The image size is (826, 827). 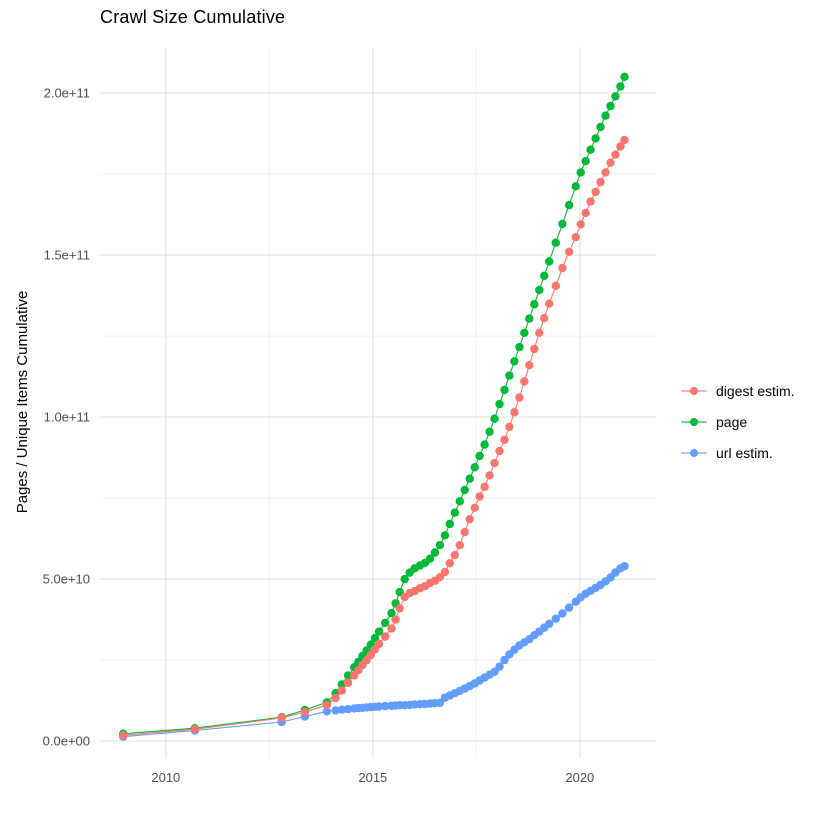 What do you see at coordinates (22, 402) in the screenshot?
I see `y-axis-title: Pages / Unique Items Cumulative` at bounding box center [22, 402].